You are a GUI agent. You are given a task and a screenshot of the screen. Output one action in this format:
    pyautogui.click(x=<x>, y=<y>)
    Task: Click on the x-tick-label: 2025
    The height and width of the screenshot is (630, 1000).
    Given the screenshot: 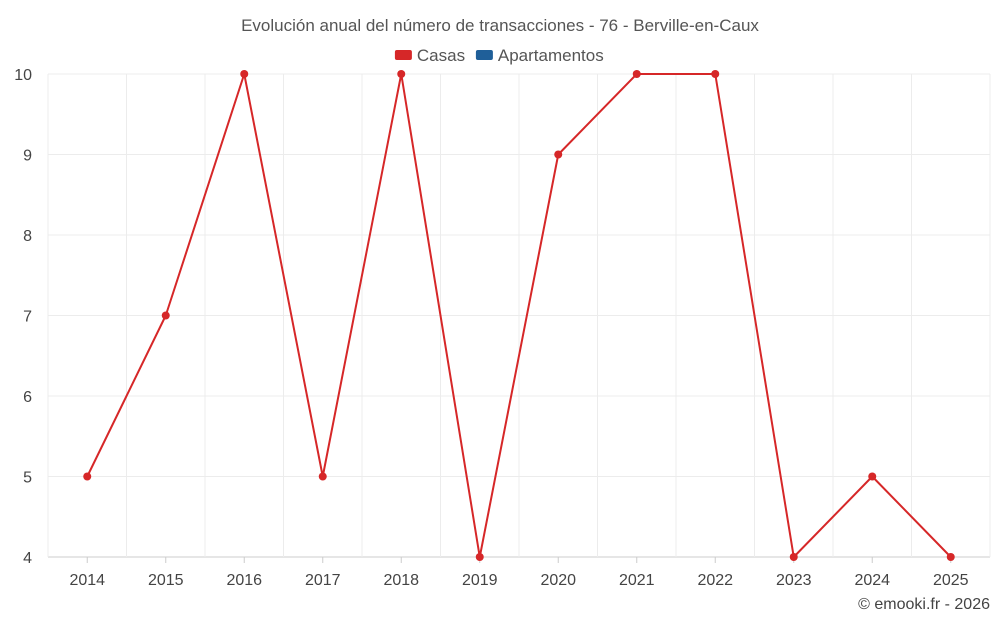 What is the action you would take?
    pyautogui.click(x=951, y=580)
    